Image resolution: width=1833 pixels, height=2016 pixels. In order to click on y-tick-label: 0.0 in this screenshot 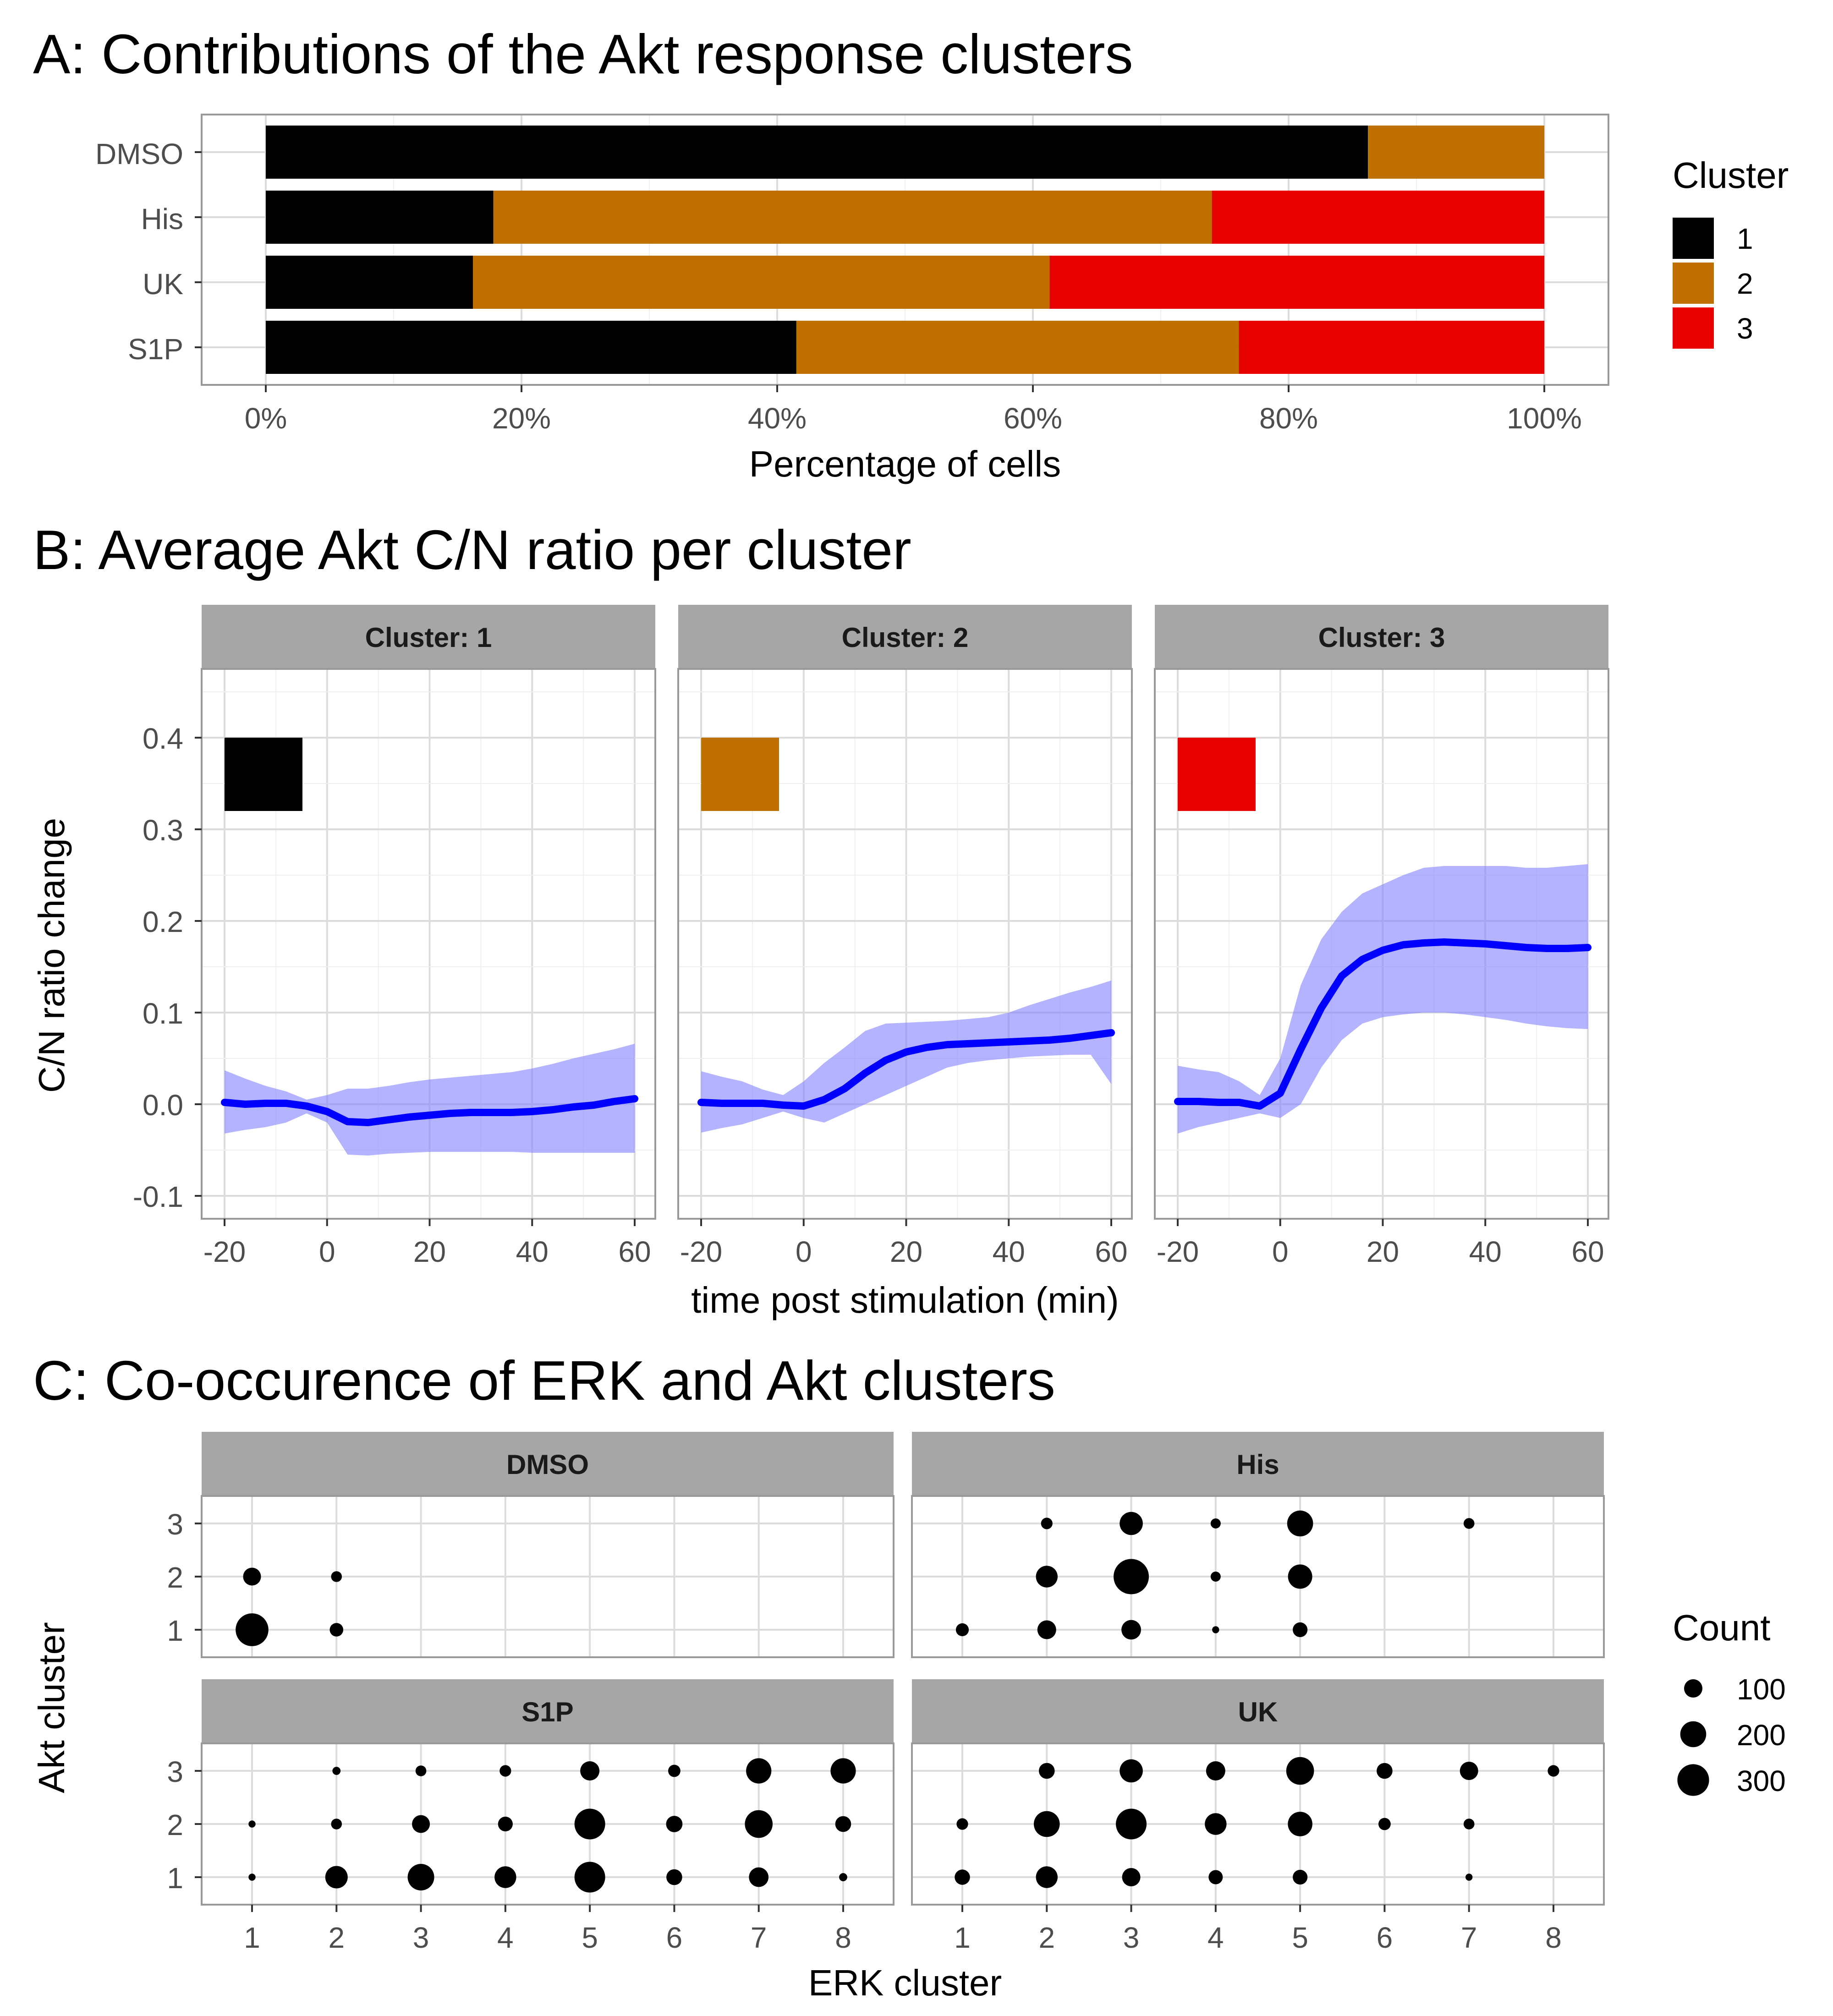, I will do `click(163, 1105)`.